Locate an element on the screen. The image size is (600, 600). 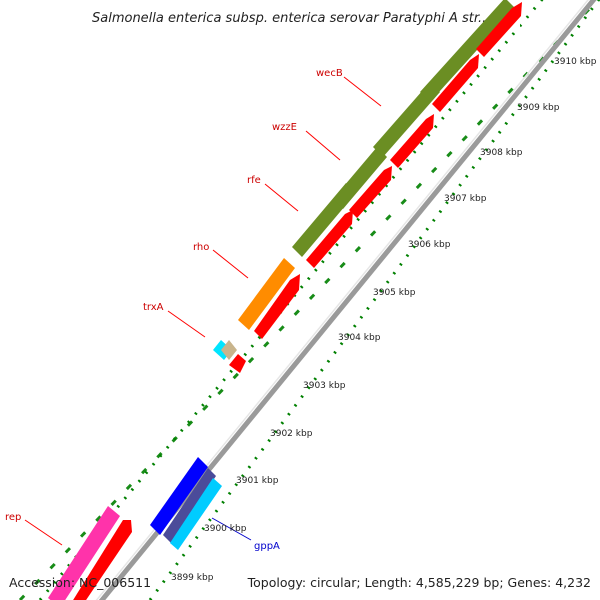
tick-label: 3902 kbp is located at coordinates (291, 434).